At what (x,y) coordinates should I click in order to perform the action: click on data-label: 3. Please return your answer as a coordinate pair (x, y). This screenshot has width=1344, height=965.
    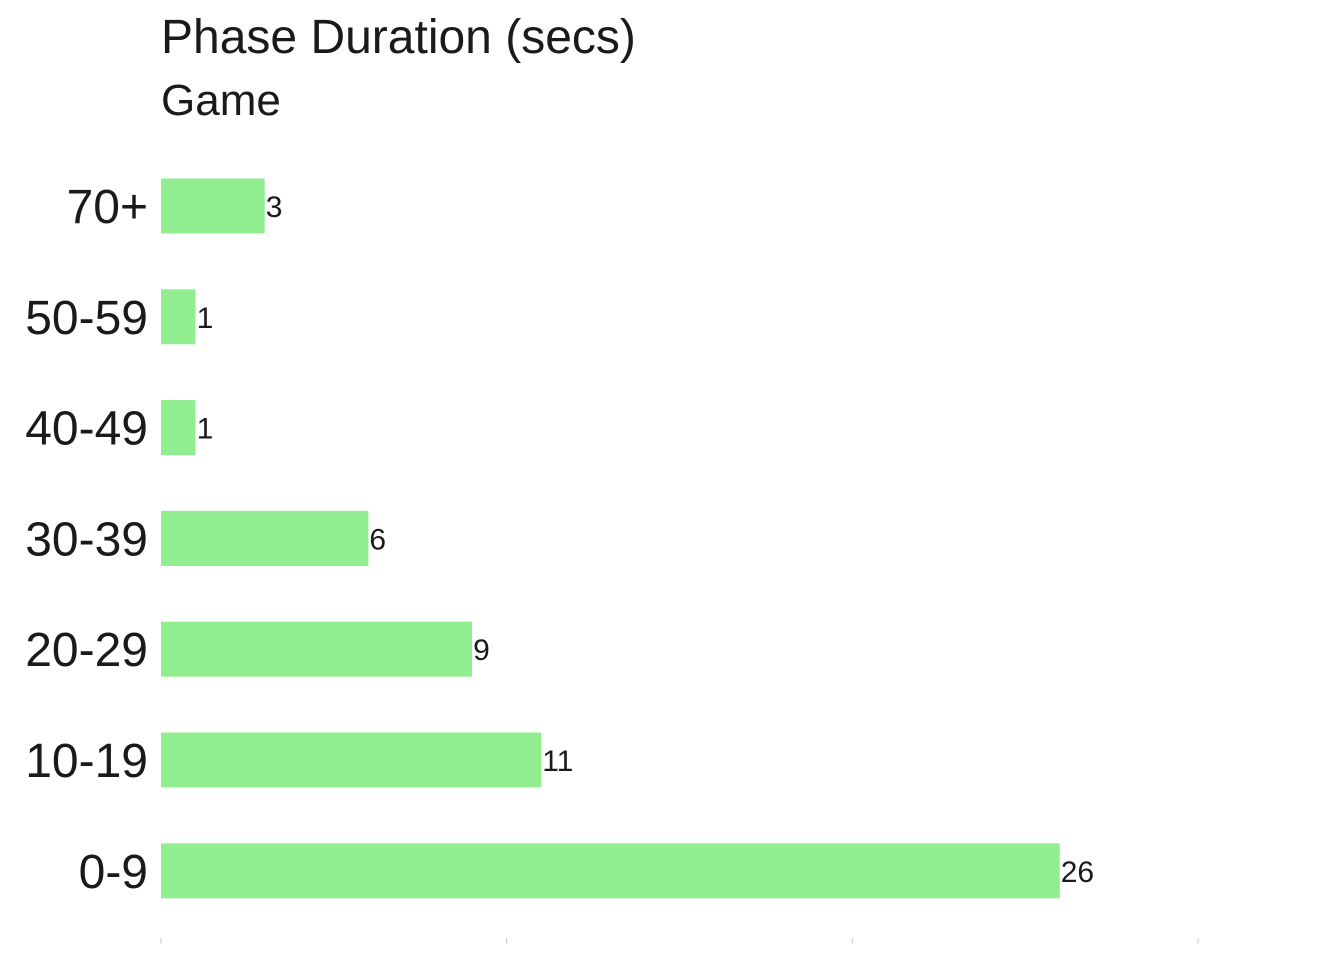
    Looking at the image, I should click on (274, 207).